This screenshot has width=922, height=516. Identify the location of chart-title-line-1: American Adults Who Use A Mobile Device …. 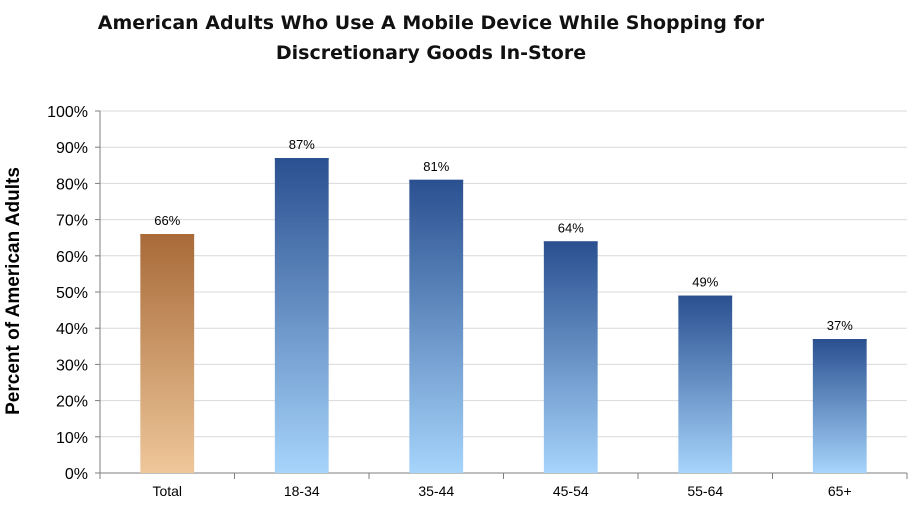
(431, 23).